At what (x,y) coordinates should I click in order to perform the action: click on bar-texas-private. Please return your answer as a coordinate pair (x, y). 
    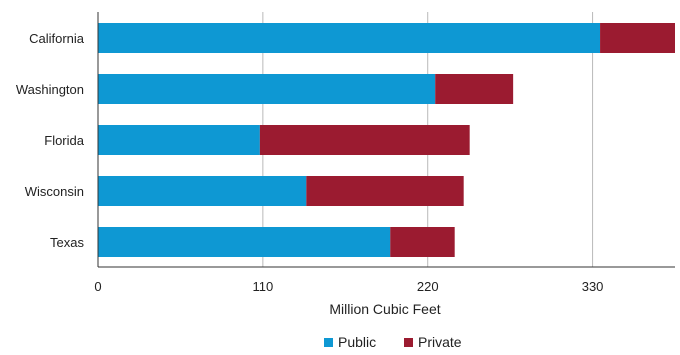
    Looking at the image, I should click on (422, 242).